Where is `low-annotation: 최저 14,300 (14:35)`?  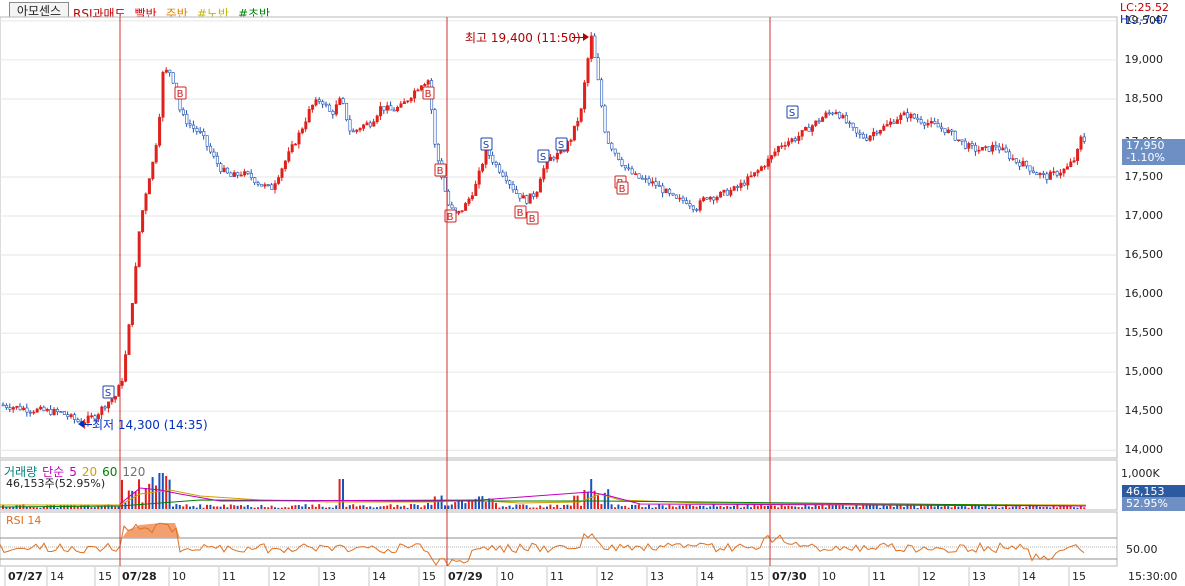 low-annotation: 최저 14,300 (14:35) is located at coordinates (150, 425).